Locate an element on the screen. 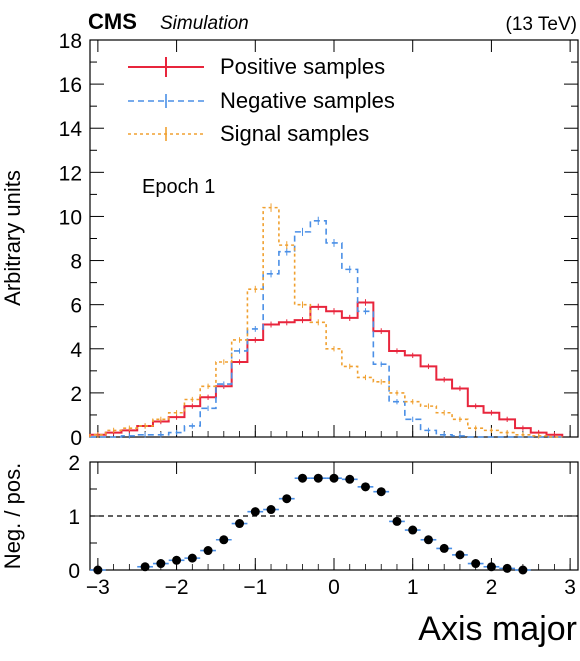  top-ytick-label: 2 is located at coordinates (76, 394).